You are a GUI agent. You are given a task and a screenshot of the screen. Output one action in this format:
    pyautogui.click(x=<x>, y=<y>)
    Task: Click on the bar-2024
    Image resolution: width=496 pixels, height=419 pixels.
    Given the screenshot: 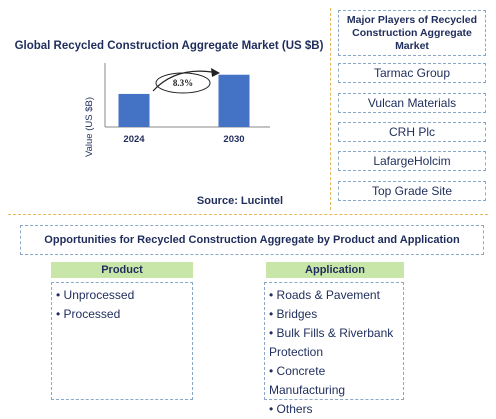 What is the action you would take?
    pyautogui.click(x=134, y=110)
    